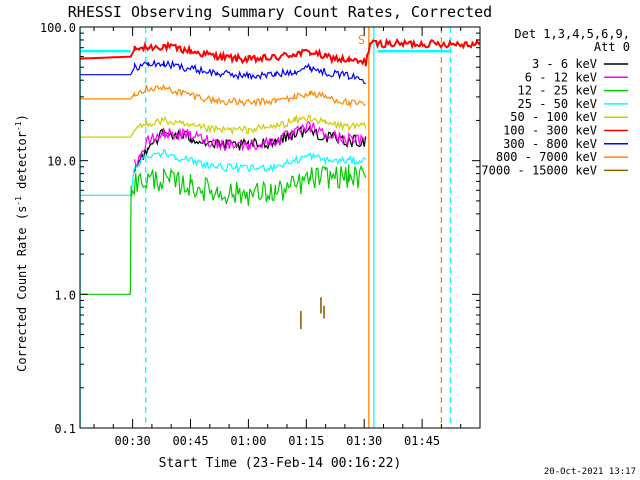 This screenshot has height=480, width=640. I want to click on legend-entry: 7000 - 15000 keV, so click(554, 170).